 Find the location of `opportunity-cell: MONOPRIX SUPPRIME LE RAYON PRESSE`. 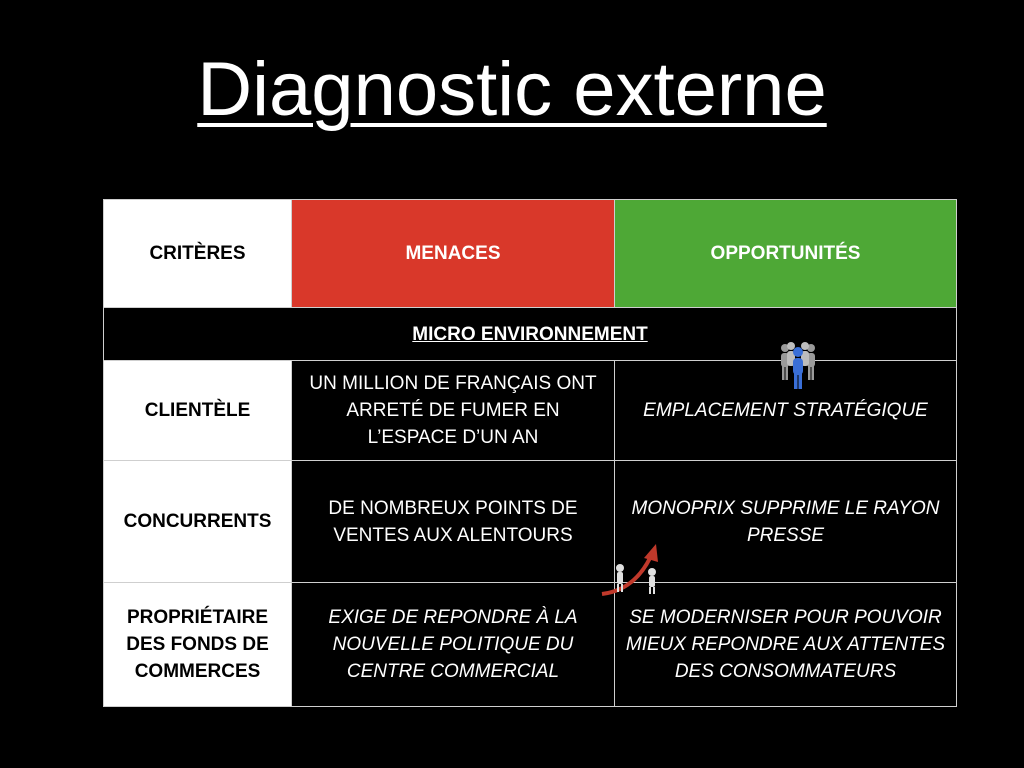

opportunity-cell: MONOPRIX SUPPRIME LE RAYON PRESSE is located at coordinates (785, 521).